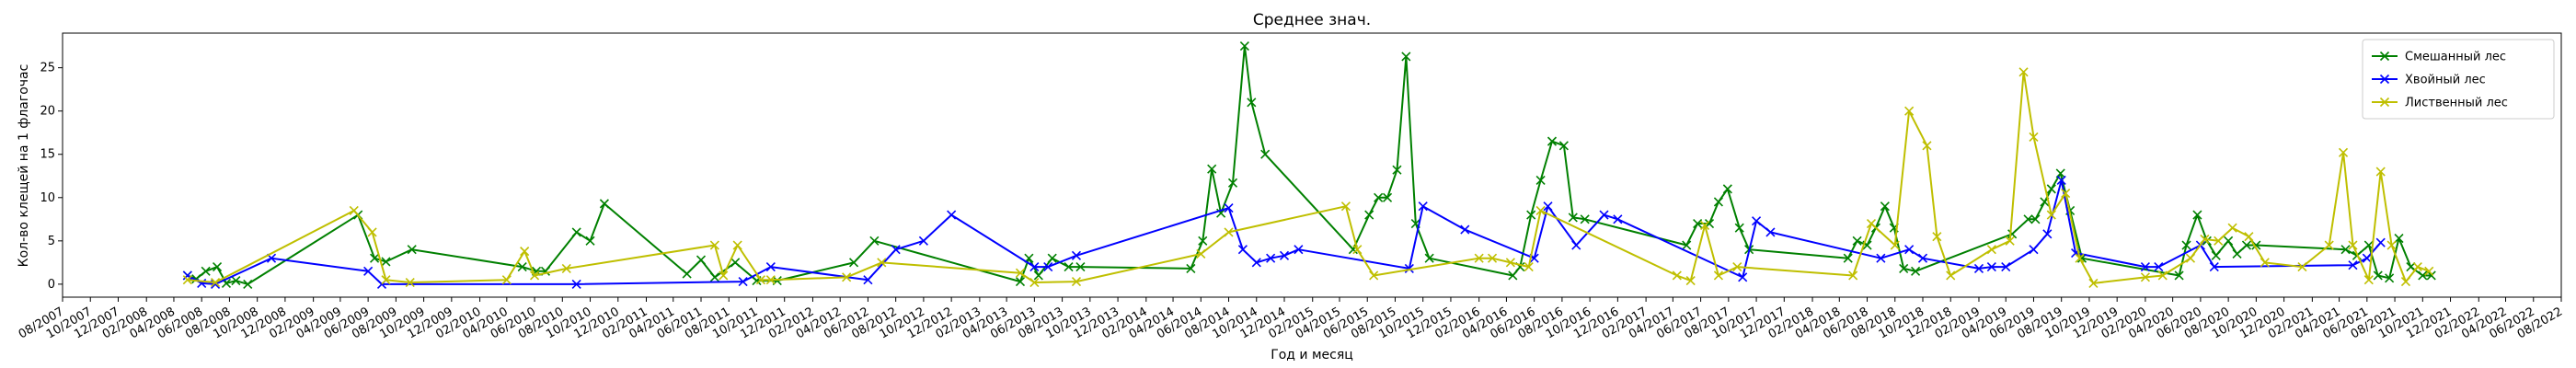 This screenshot has height=368, width=2576. What do you see at coordinates (2445, 80) in the screenshot?
I see `legend-label: Хвойный лес` at bounding box center [2445, 80].